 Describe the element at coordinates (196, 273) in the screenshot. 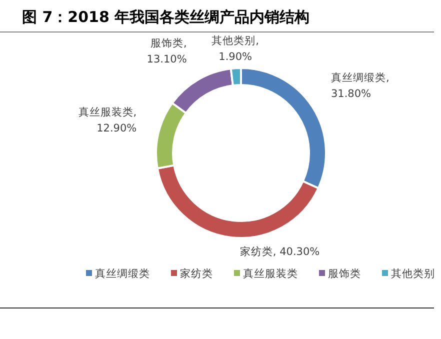

I see `legend-label: 家纺类` at that location.